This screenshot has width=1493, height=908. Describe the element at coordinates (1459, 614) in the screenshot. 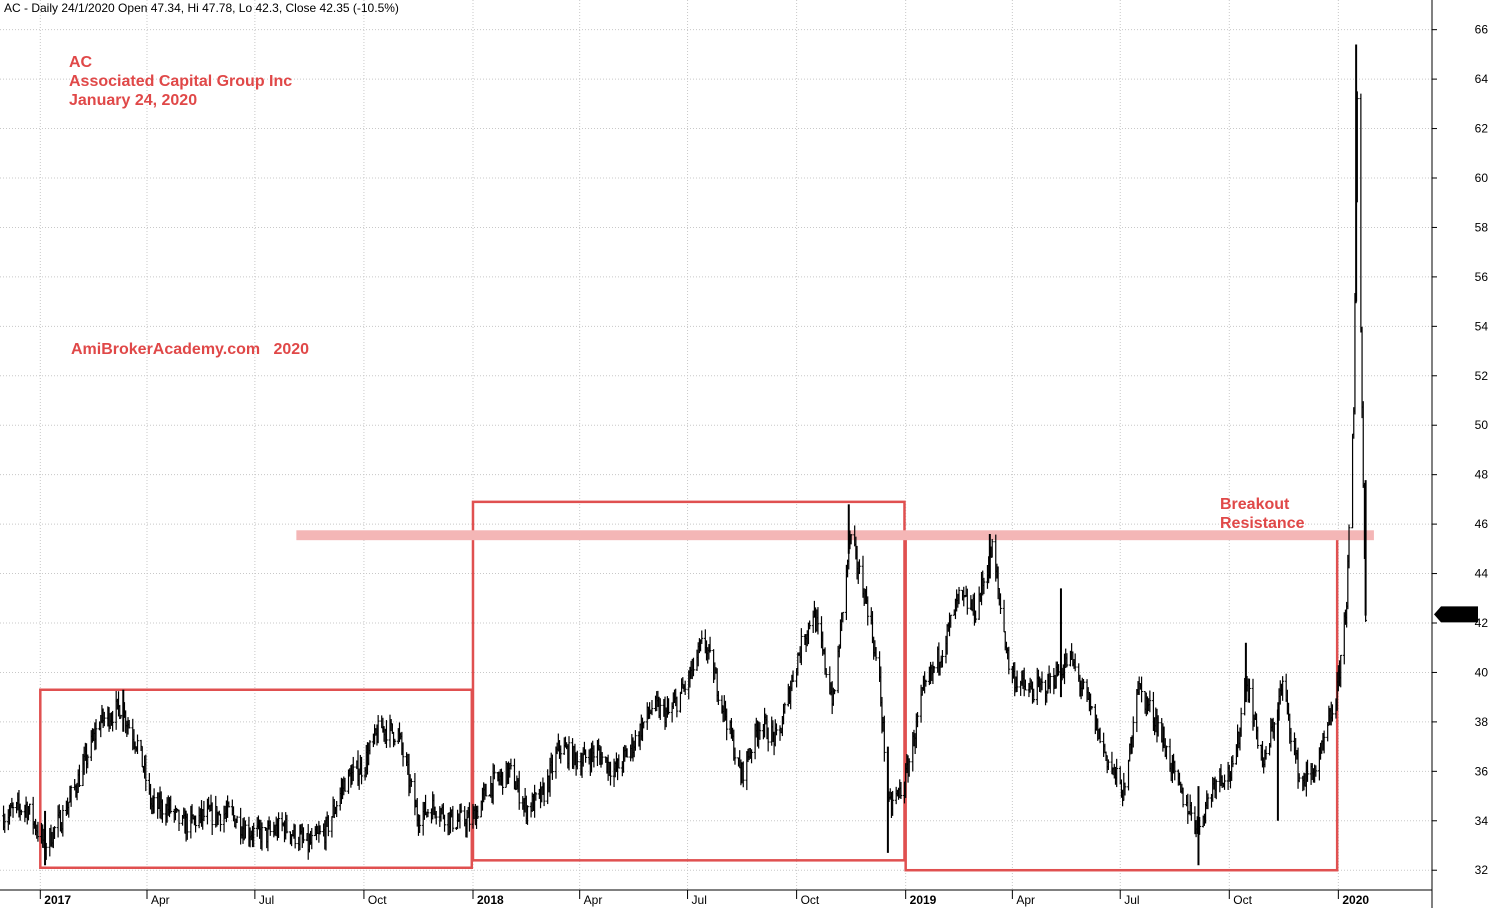

I see `last-price-tag-label: 42.35` at that location.